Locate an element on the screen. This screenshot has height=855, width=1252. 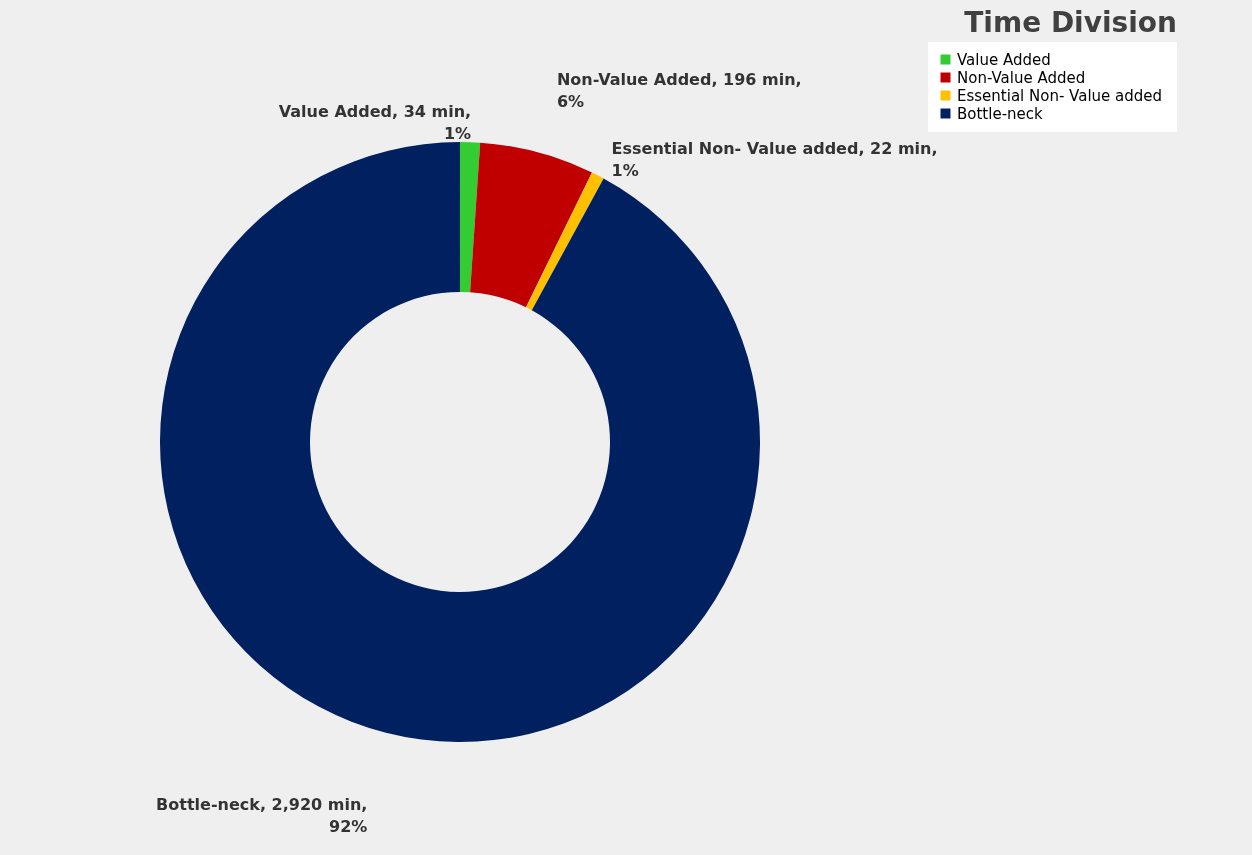
legend-label: Non-Value Added is located at coordinates (1021, 77).